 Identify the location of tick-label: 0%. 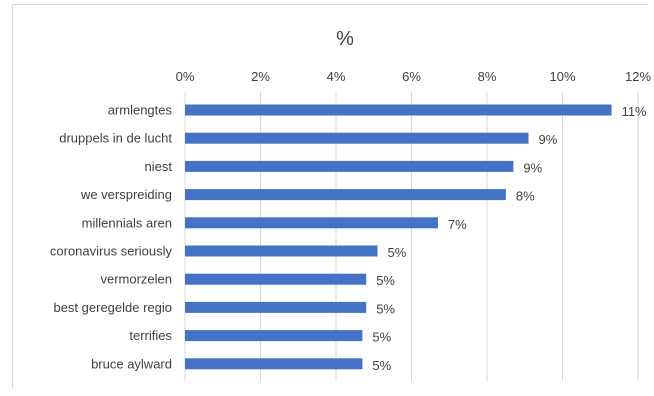
(185, 76).